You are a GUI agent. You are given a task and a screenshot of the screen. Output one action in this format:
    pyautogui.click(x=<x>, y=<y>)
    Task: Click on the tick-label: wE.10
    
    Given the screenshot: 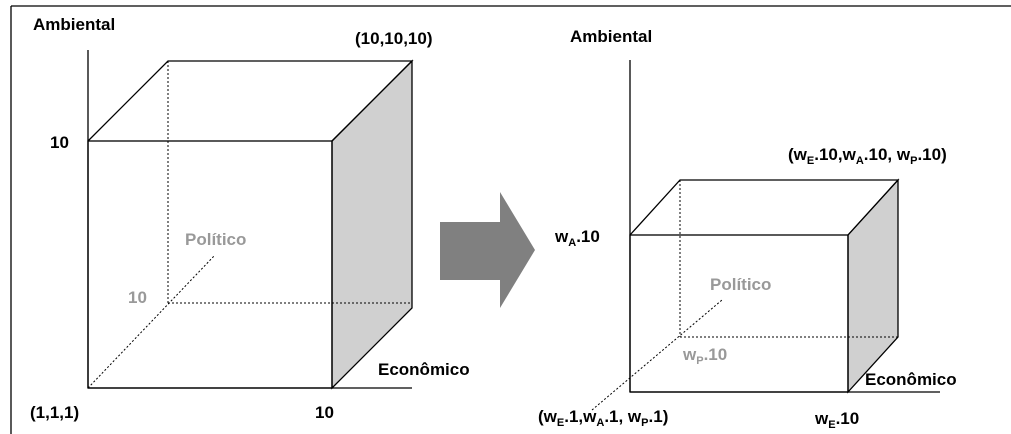 What is the action you would take?
    pyautogui.click(x=836, y=420)
    